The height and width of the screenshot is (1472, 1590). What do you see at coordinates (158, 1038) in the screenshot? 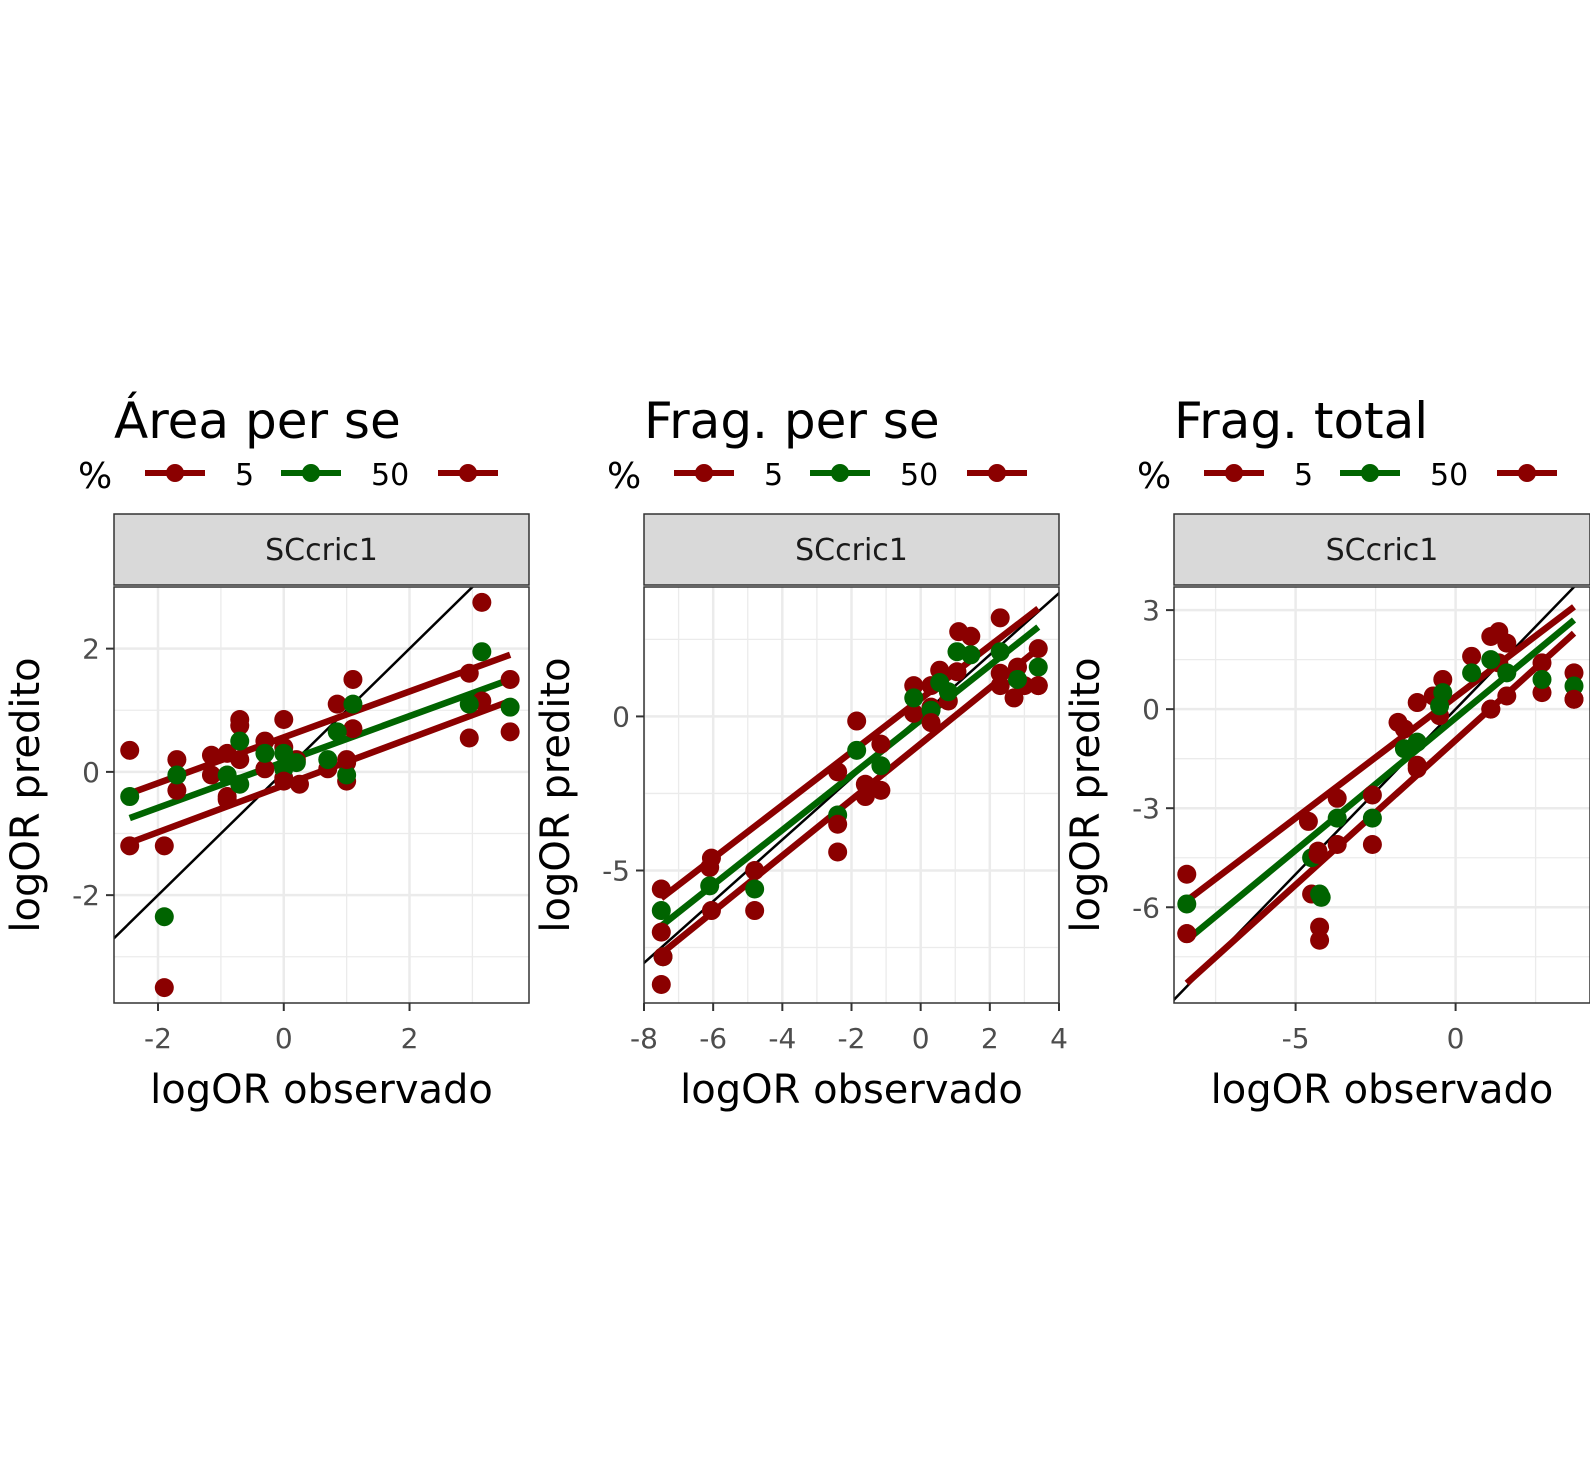
I see `x-tick-label: -2` at bounding box center [158, 1038].